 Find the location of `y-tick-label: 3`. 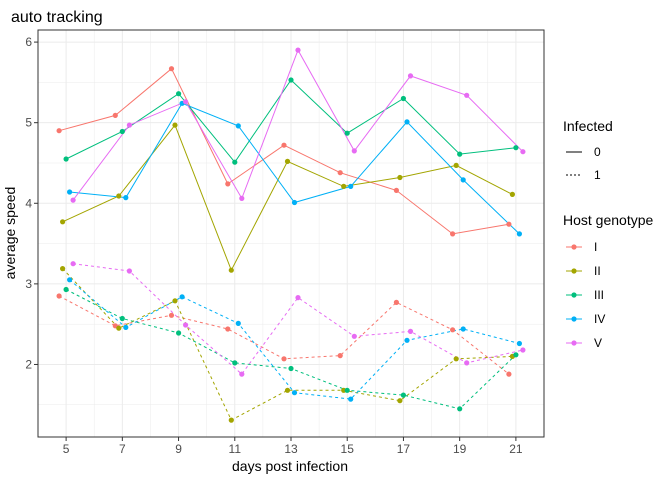

y-tick-label: 3 is located at coordinates (28, 284).